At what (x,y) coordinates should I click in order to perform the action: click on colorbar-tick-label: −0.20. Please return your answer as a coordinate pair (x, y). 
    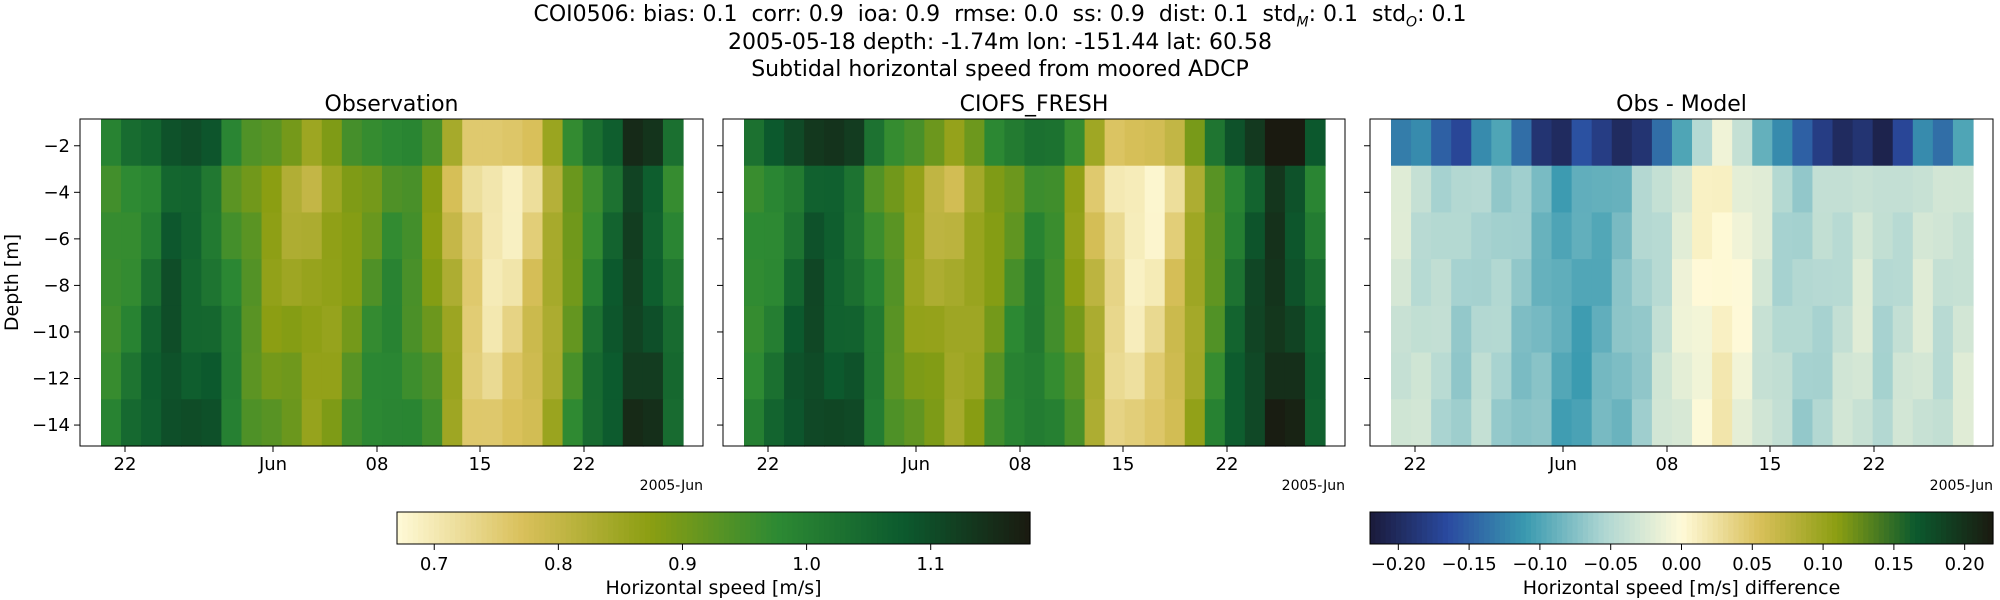
    Looking at the image, I should click on (1398, 564).